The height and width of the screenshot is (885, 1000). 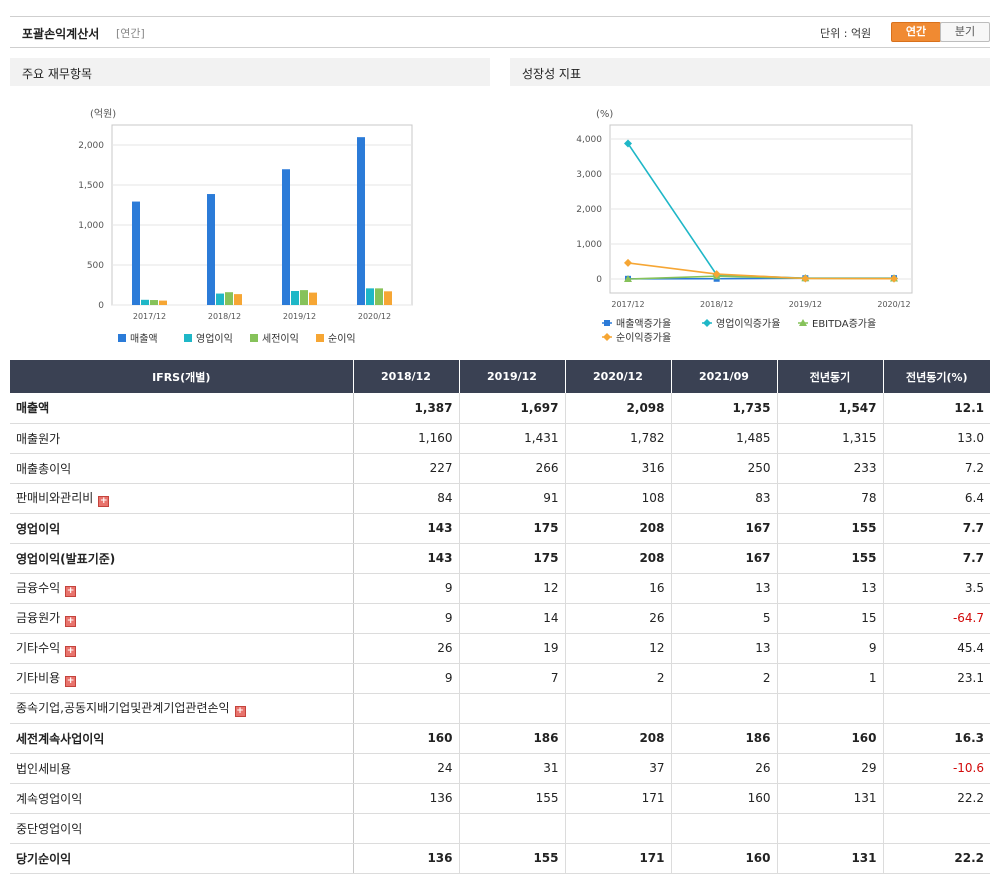 I want to click on row-label: 중단영업이익, so click(x=49, y=828).